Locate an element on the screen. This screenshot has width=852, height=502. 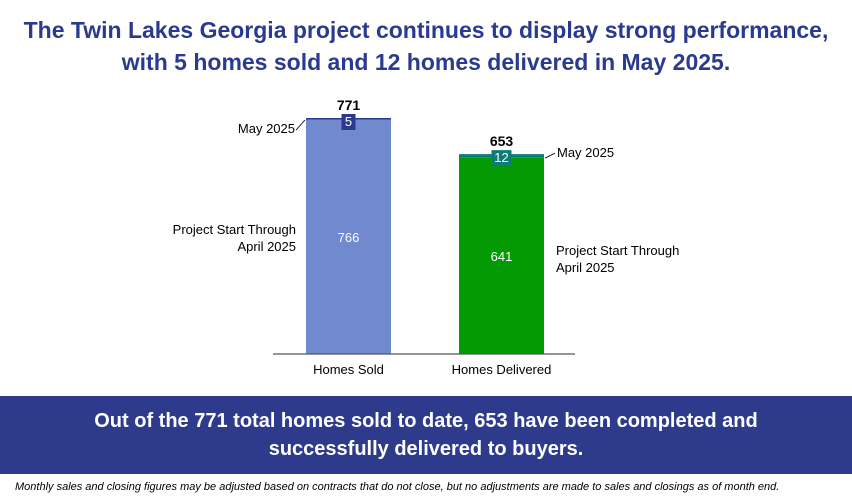
homes-sold-category-label: Homes Sold is located at coordinates (348, 369).